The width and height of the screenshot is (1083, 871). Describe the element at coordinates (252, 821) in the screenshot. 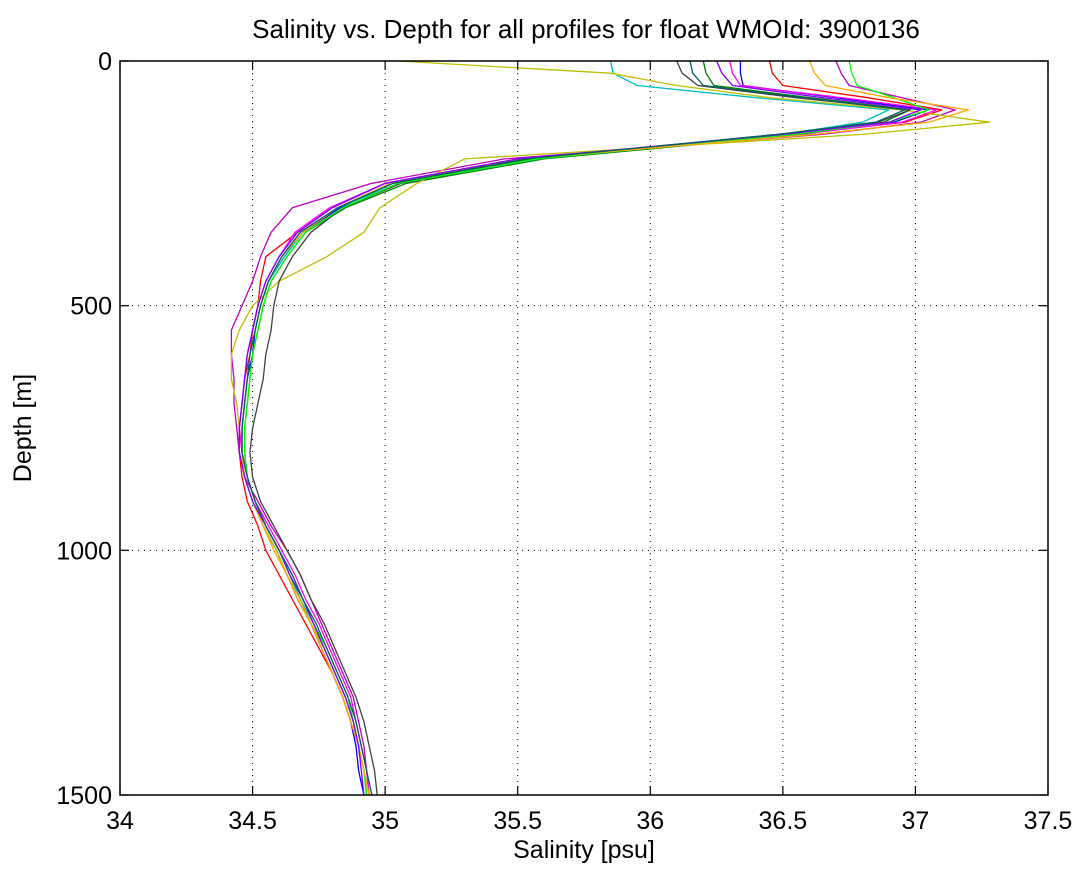

I see `x-tick-label: 34.5` at that location.